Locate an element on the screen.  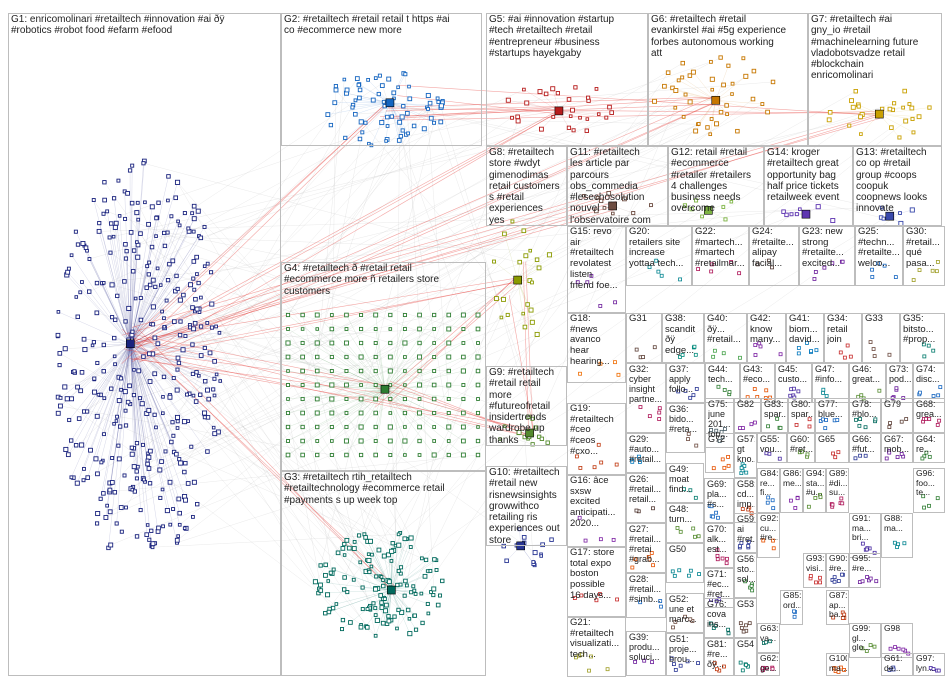
group-panel-g16 is located at coordinates (596, 511).